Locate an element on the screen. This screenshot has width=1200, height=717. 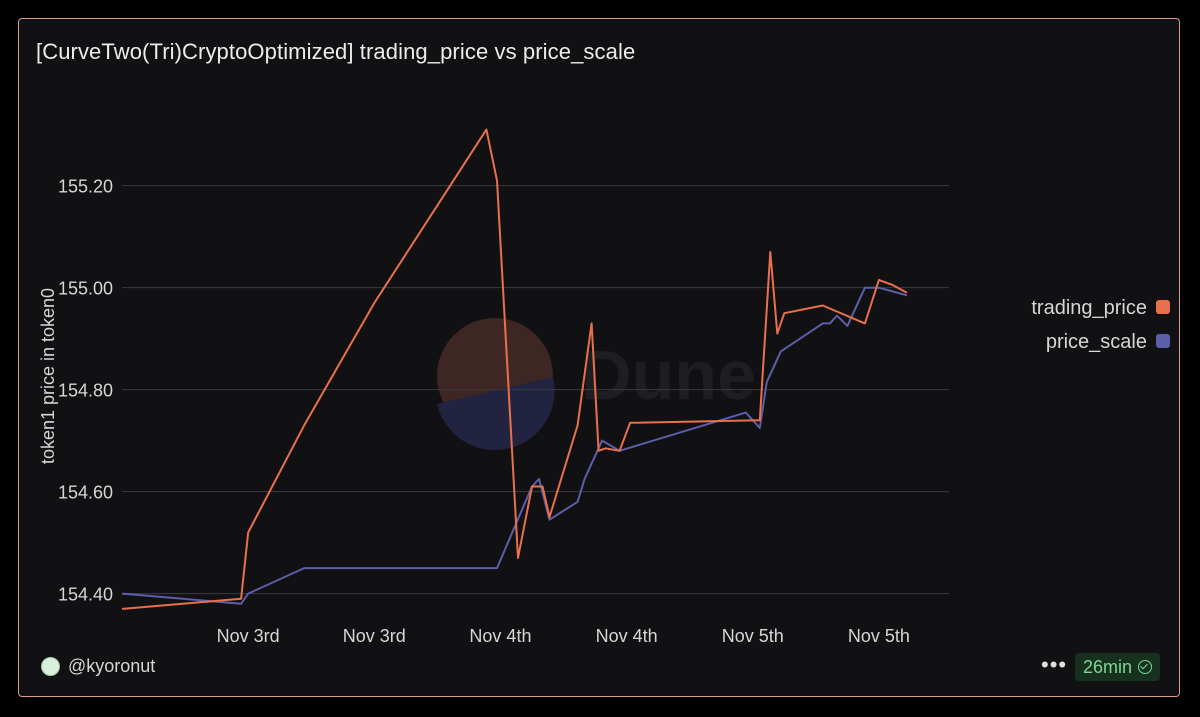
author-name: @kyoronut is located at coordinates (112, 666).